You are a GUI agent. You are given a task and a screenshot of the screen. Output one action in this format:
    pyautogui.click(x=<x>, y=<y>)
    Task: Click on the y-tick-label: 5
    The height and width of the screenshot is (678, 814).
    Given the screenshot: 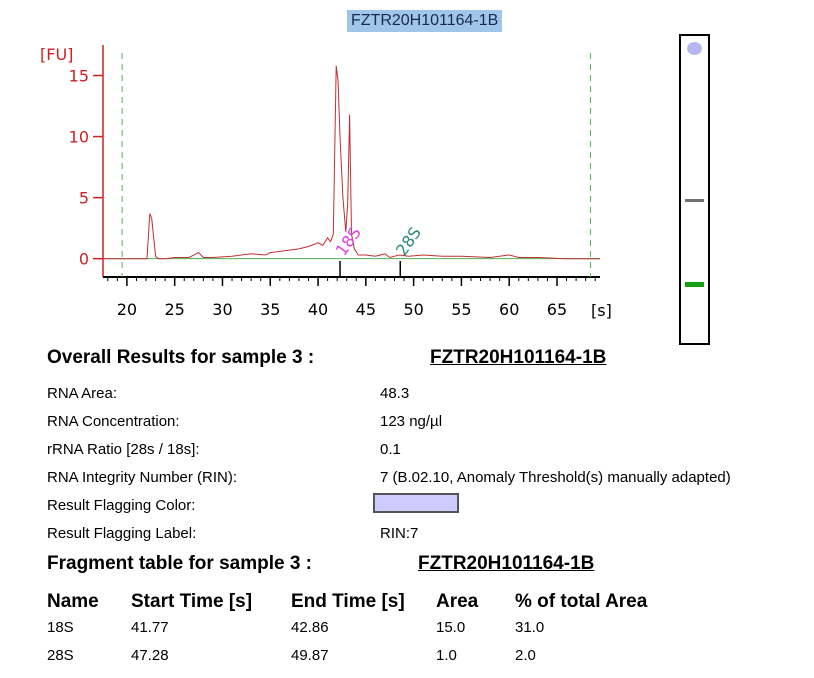 What is the action you would take?
    pyautogui.click(x=84, y=198)
    